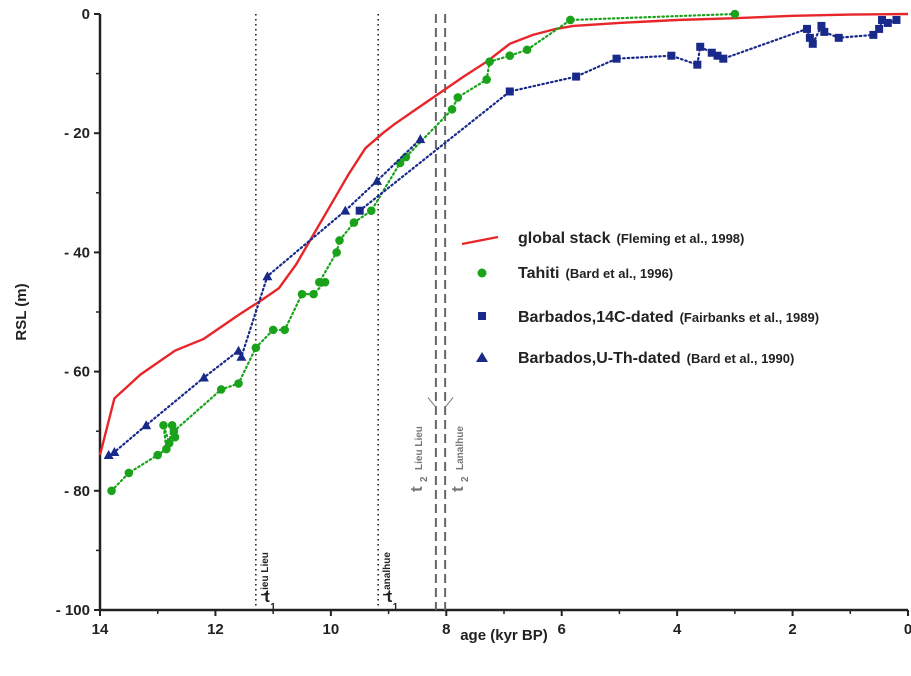 This screenshot has height=676, width=911. What do you see at coordinates (446, 629) in the screenshot?
I see `x-tick-label: 8` at bounding box center [446, 629].